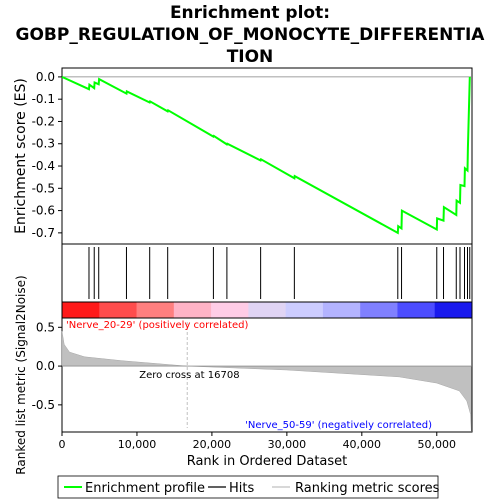  What do you see at coordinates (287, 444) in the screenshot?
I see `x-tick-label: 30,000` at bounding box center [287, 444].